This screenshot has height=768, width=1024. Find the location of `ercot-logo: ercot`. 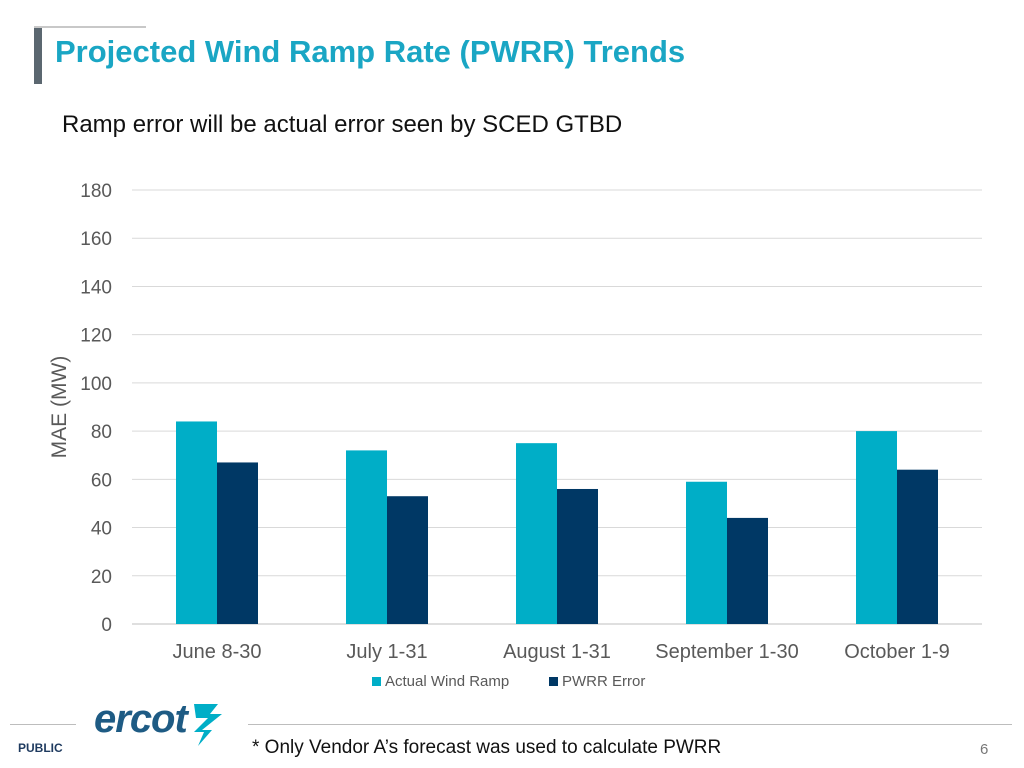

ercot-logo: ercot is located at coordinates (141, 719).